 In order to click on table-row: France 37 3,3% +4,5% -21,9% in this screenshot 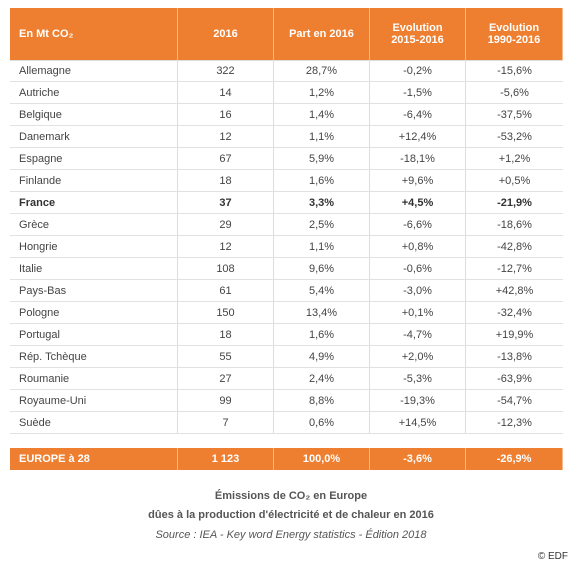, I will do `click(286, 203)`.